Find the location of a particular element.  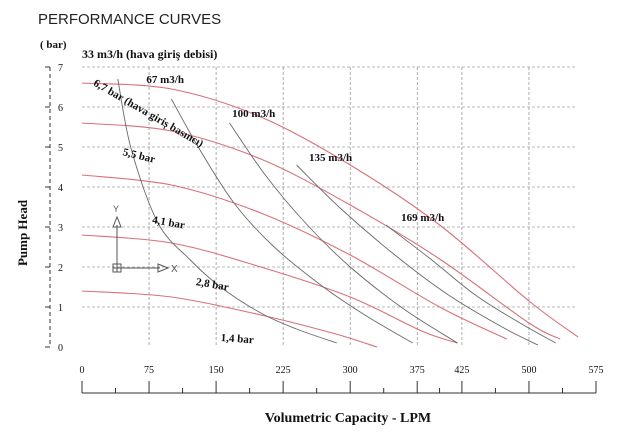

curve-label-3: 2,8 bar is located at coordinates (212, 285).